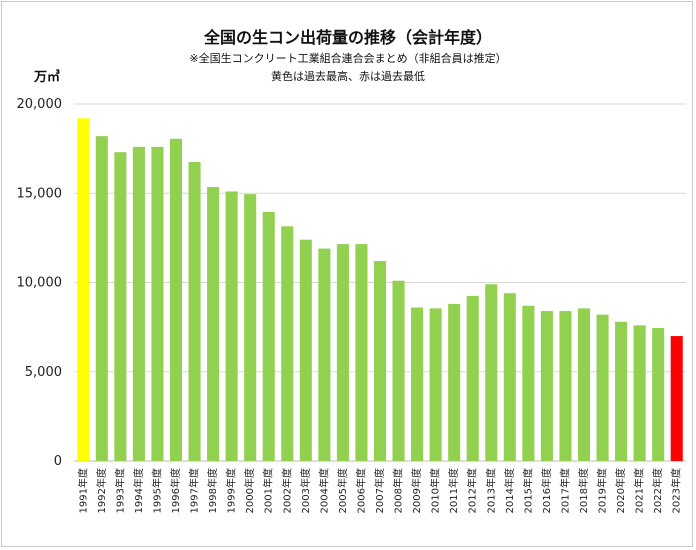 This screenshot has height=550, width=696. Describe the element at coordinates (584, 384) in the screenshot. I see `bar-2018年度` at that location.